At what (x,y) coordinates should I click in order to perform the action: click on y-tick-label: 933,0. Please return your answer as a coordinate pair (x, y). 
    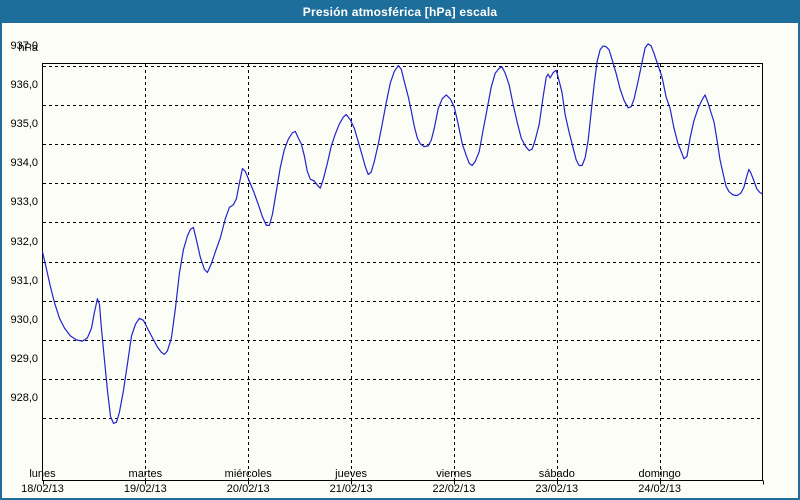
    Looking at the image, I should click on (24, 201).